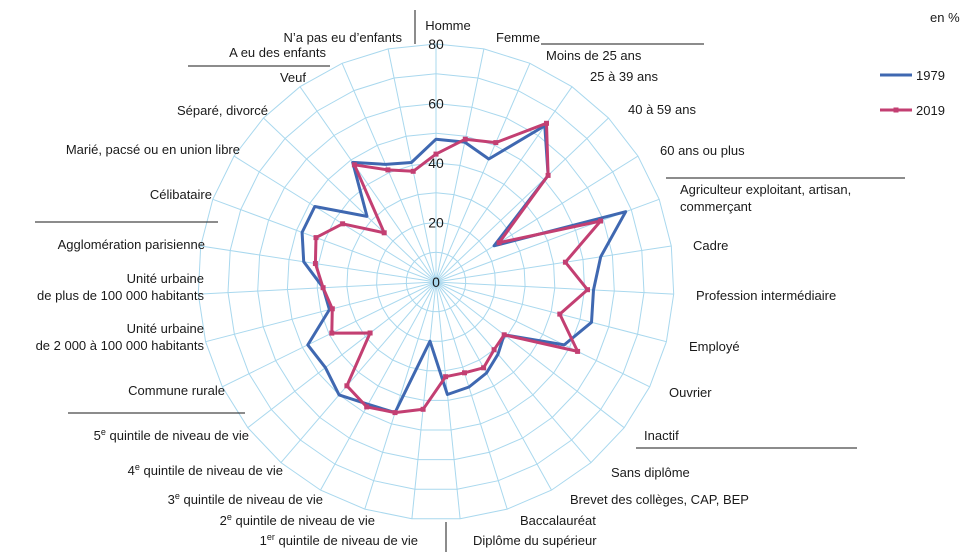 This screenshot has height=560, width=972. Describe the element at coordinates (766, 295) in the screenshot. I see `category-label: Profession intermédiaire` at that location.